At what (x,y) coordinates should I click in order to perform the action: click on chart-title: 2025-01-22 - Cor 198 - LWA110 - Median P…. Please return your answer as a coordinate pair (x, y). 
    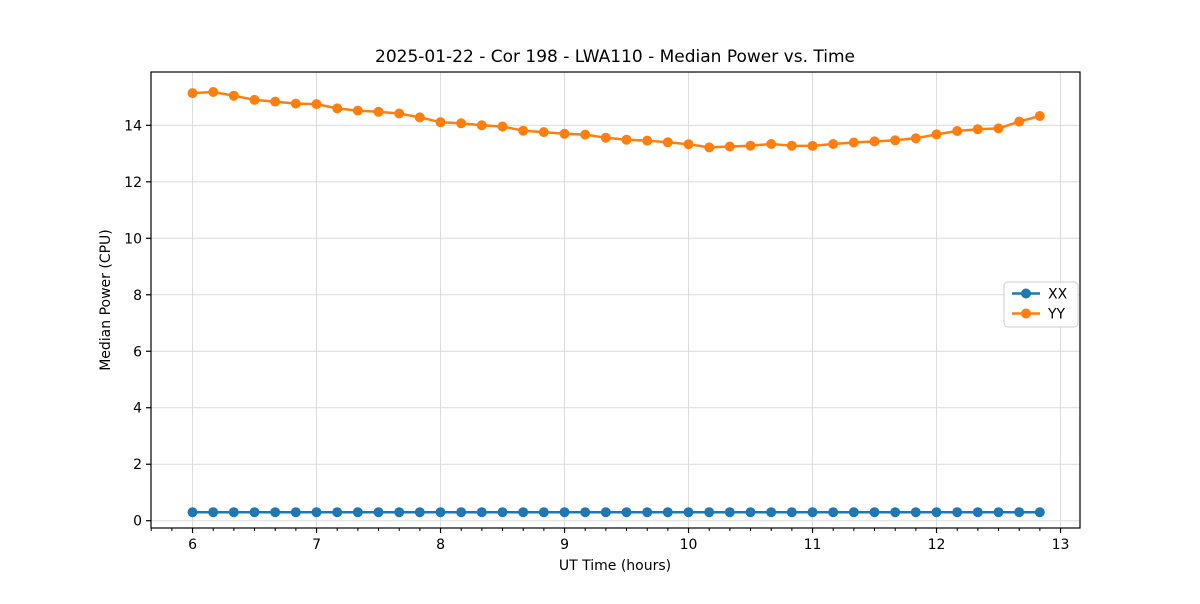
    Looking at the image, I should click on (615, 57).